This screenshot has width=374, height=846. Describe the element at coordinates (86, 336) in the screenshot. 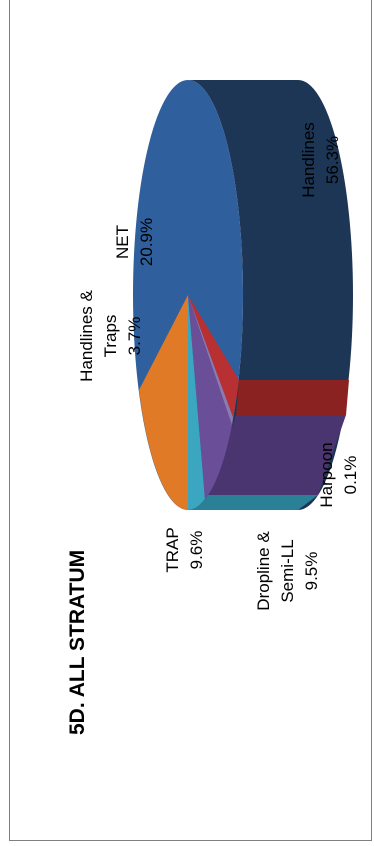

I see `label-ht-line1: Handlines &` at that location.